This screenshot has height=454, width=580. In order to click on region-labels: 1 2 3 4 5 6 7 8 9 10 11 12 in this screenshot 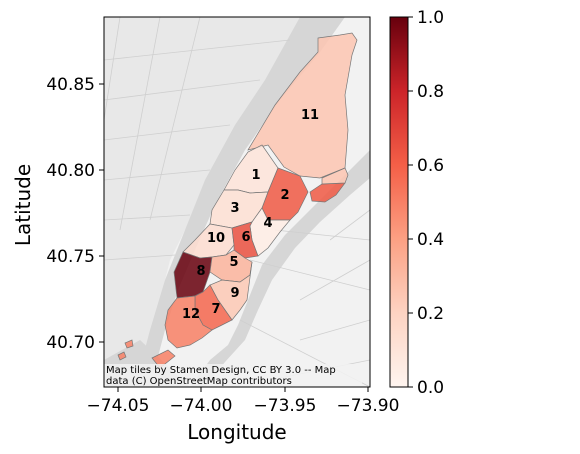, I will do `click(250, 215)`.